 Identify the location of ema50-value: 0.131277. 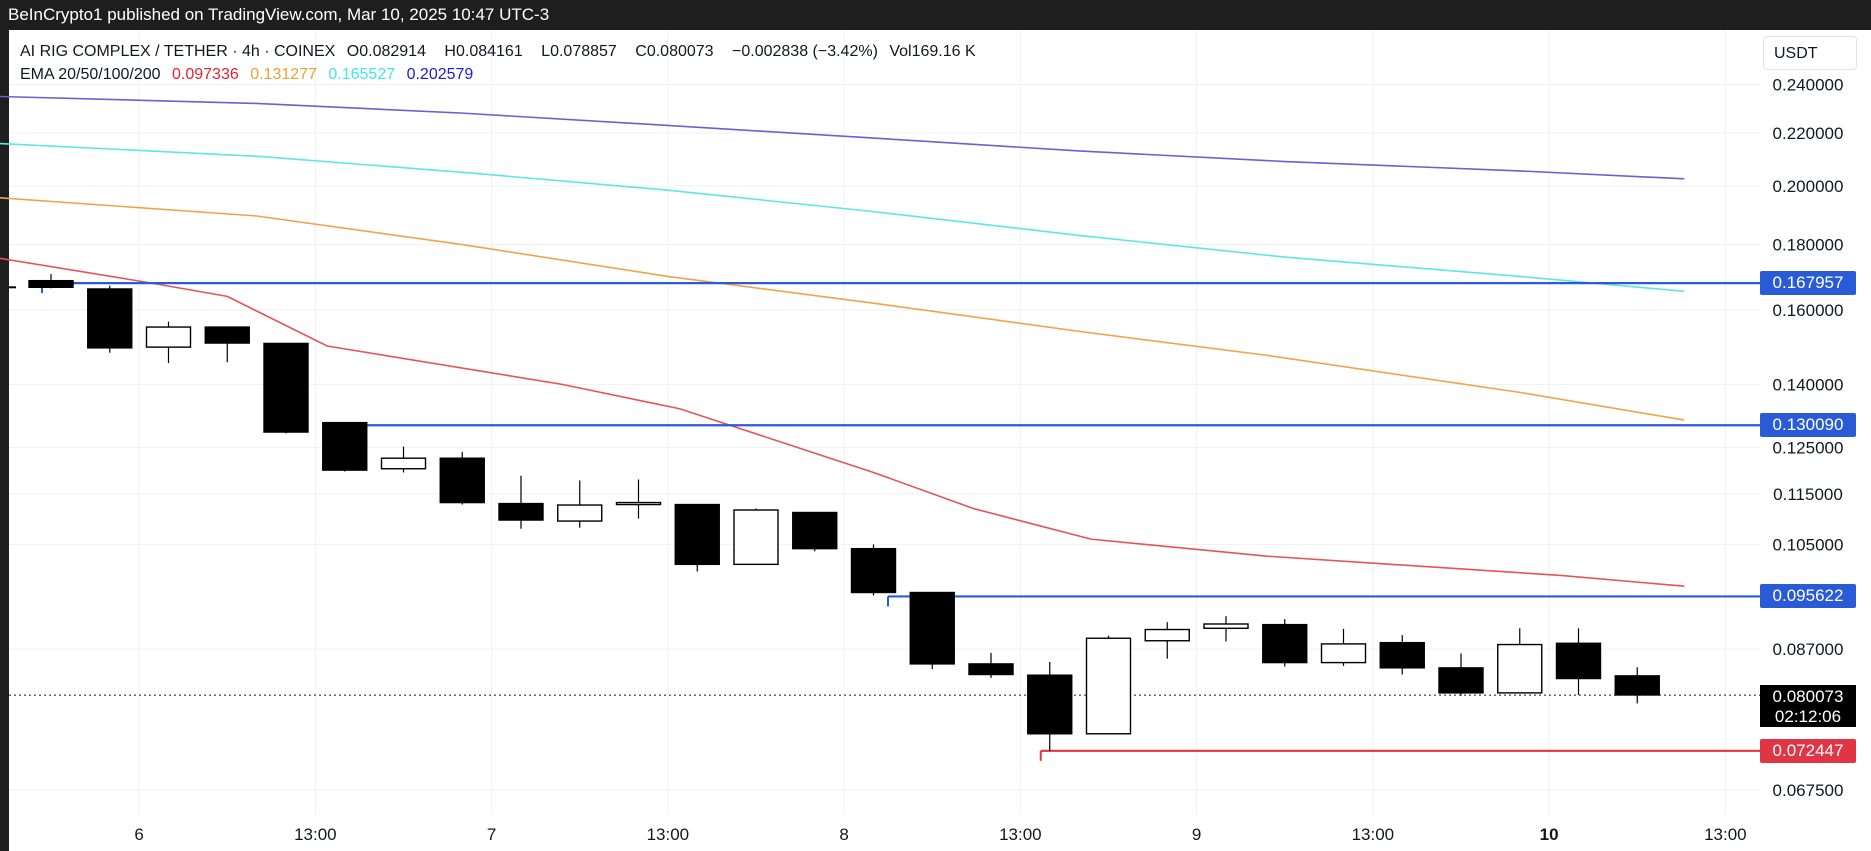
(283, 74).